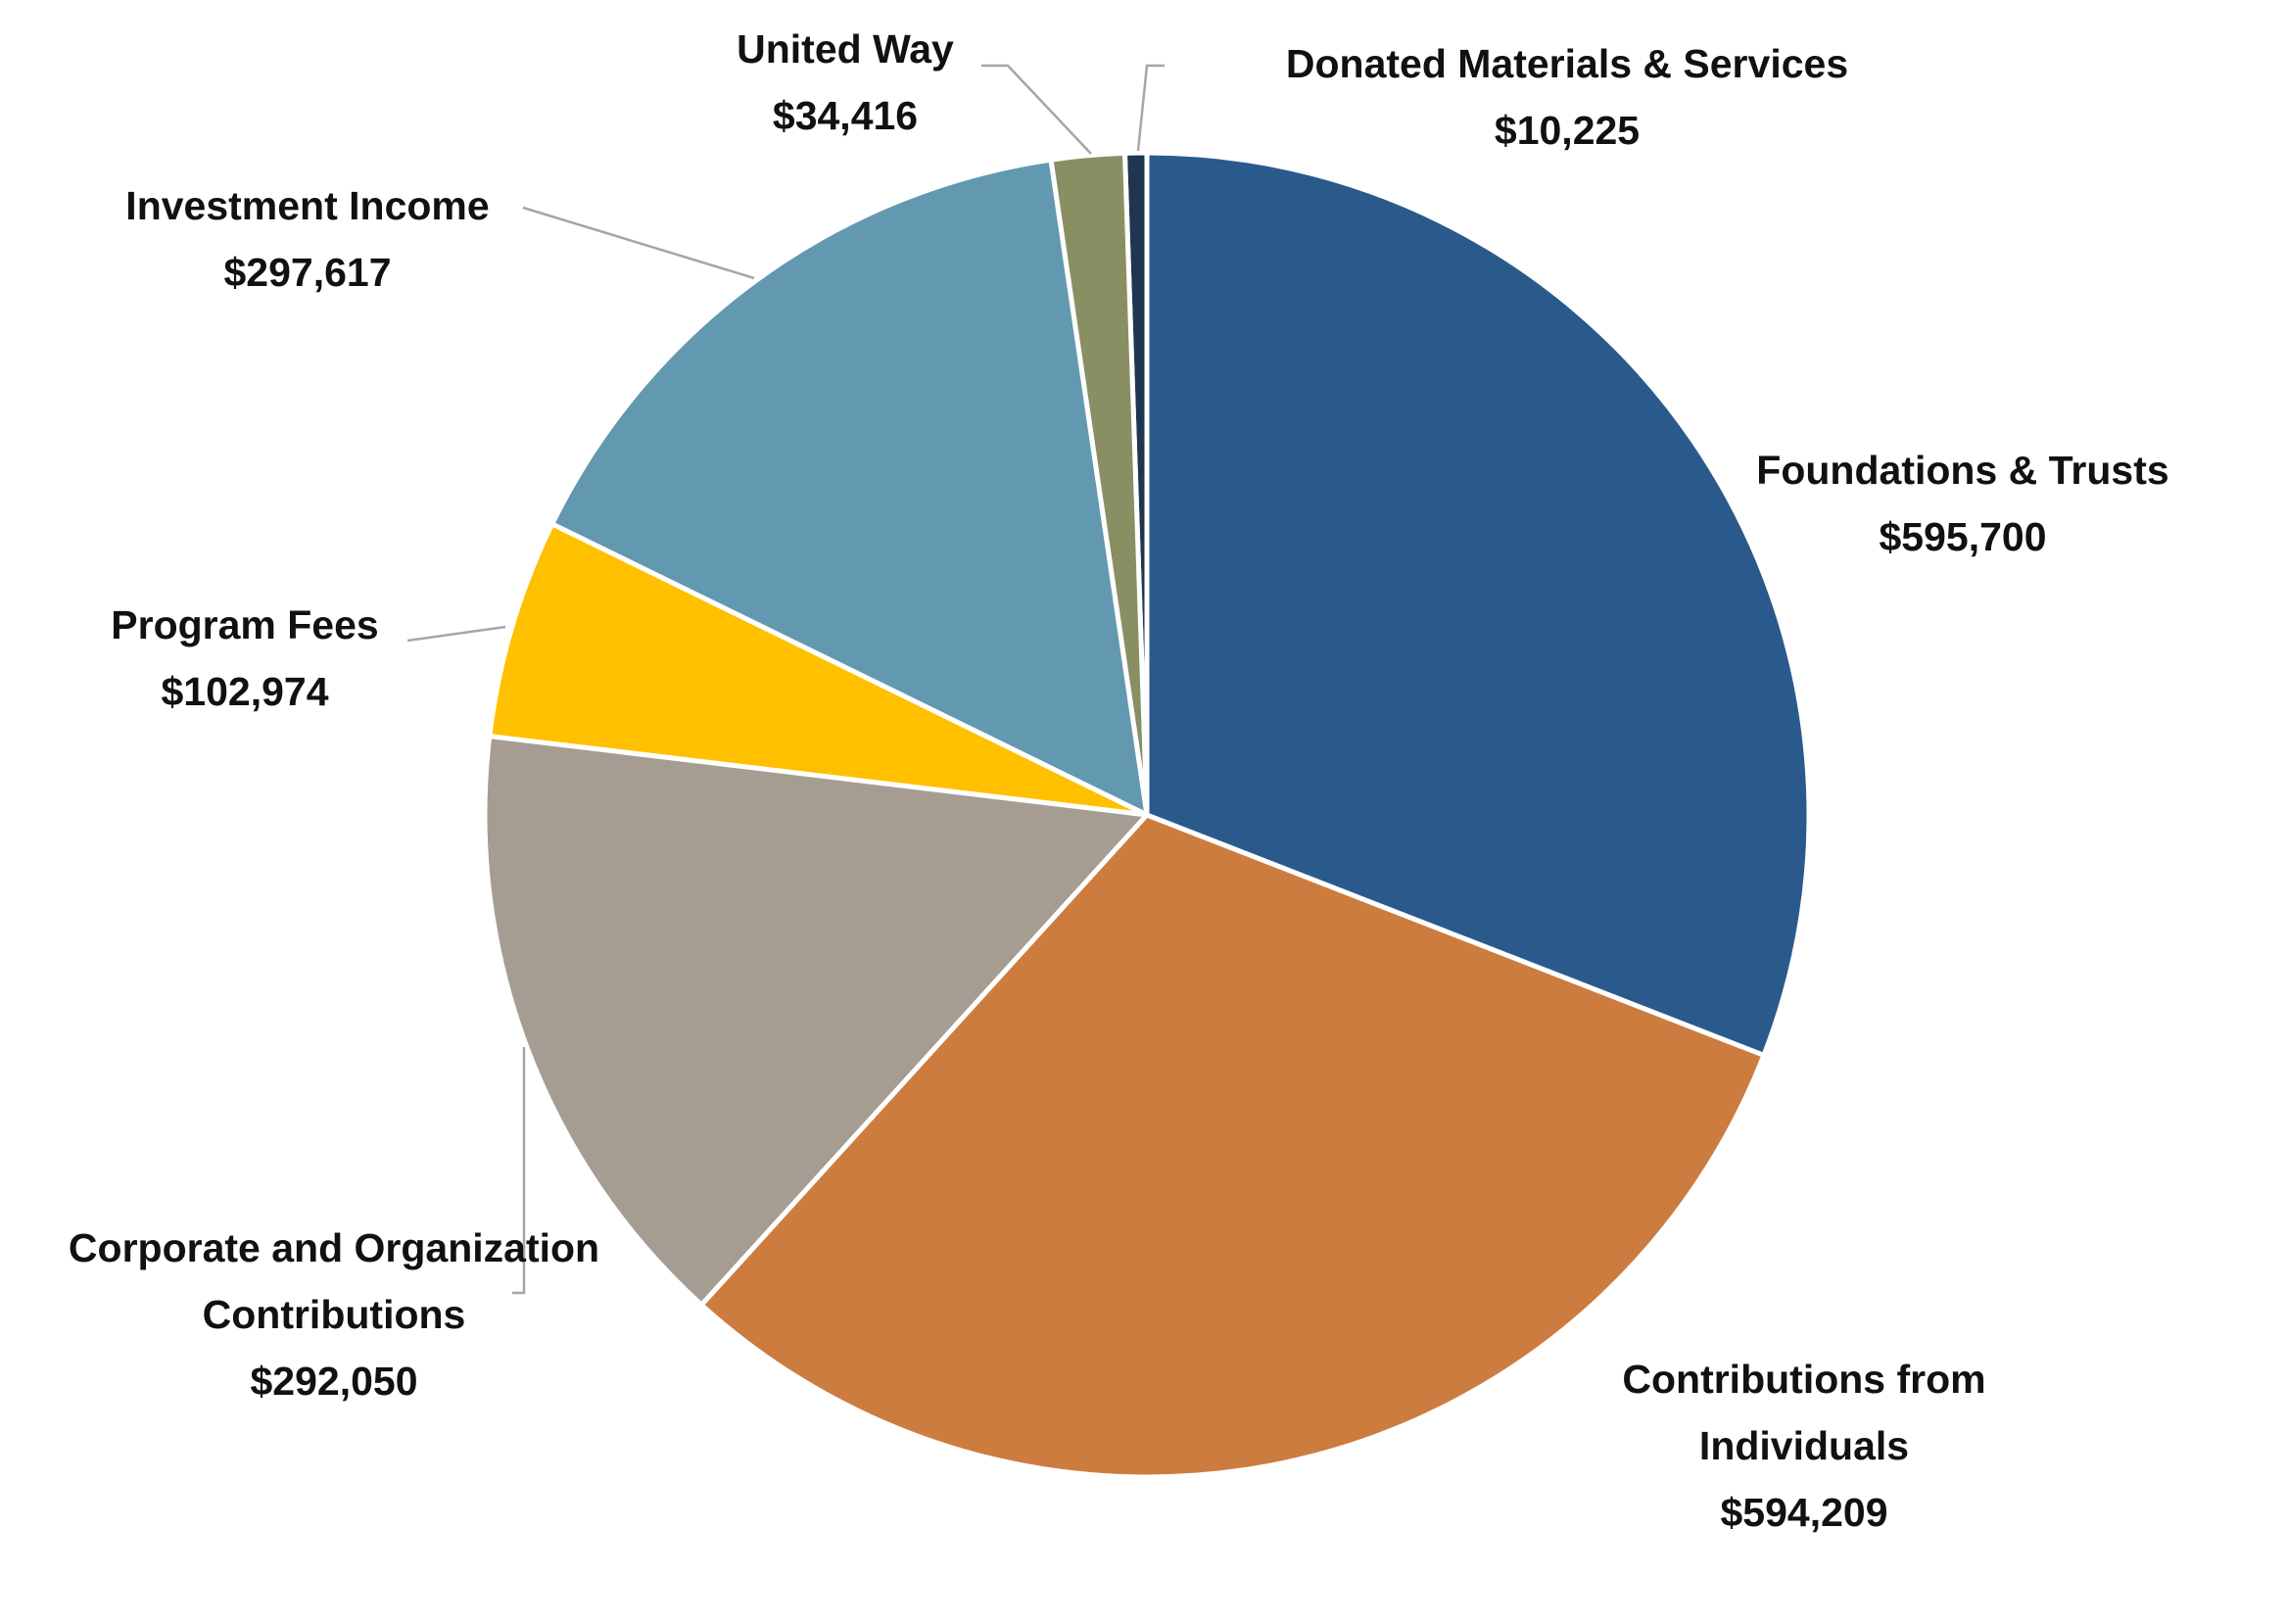  What do you see at coordinates (334, 1382) in the screenshot?
I see `value-label: $292,050` at bounding box center [334, 1382].